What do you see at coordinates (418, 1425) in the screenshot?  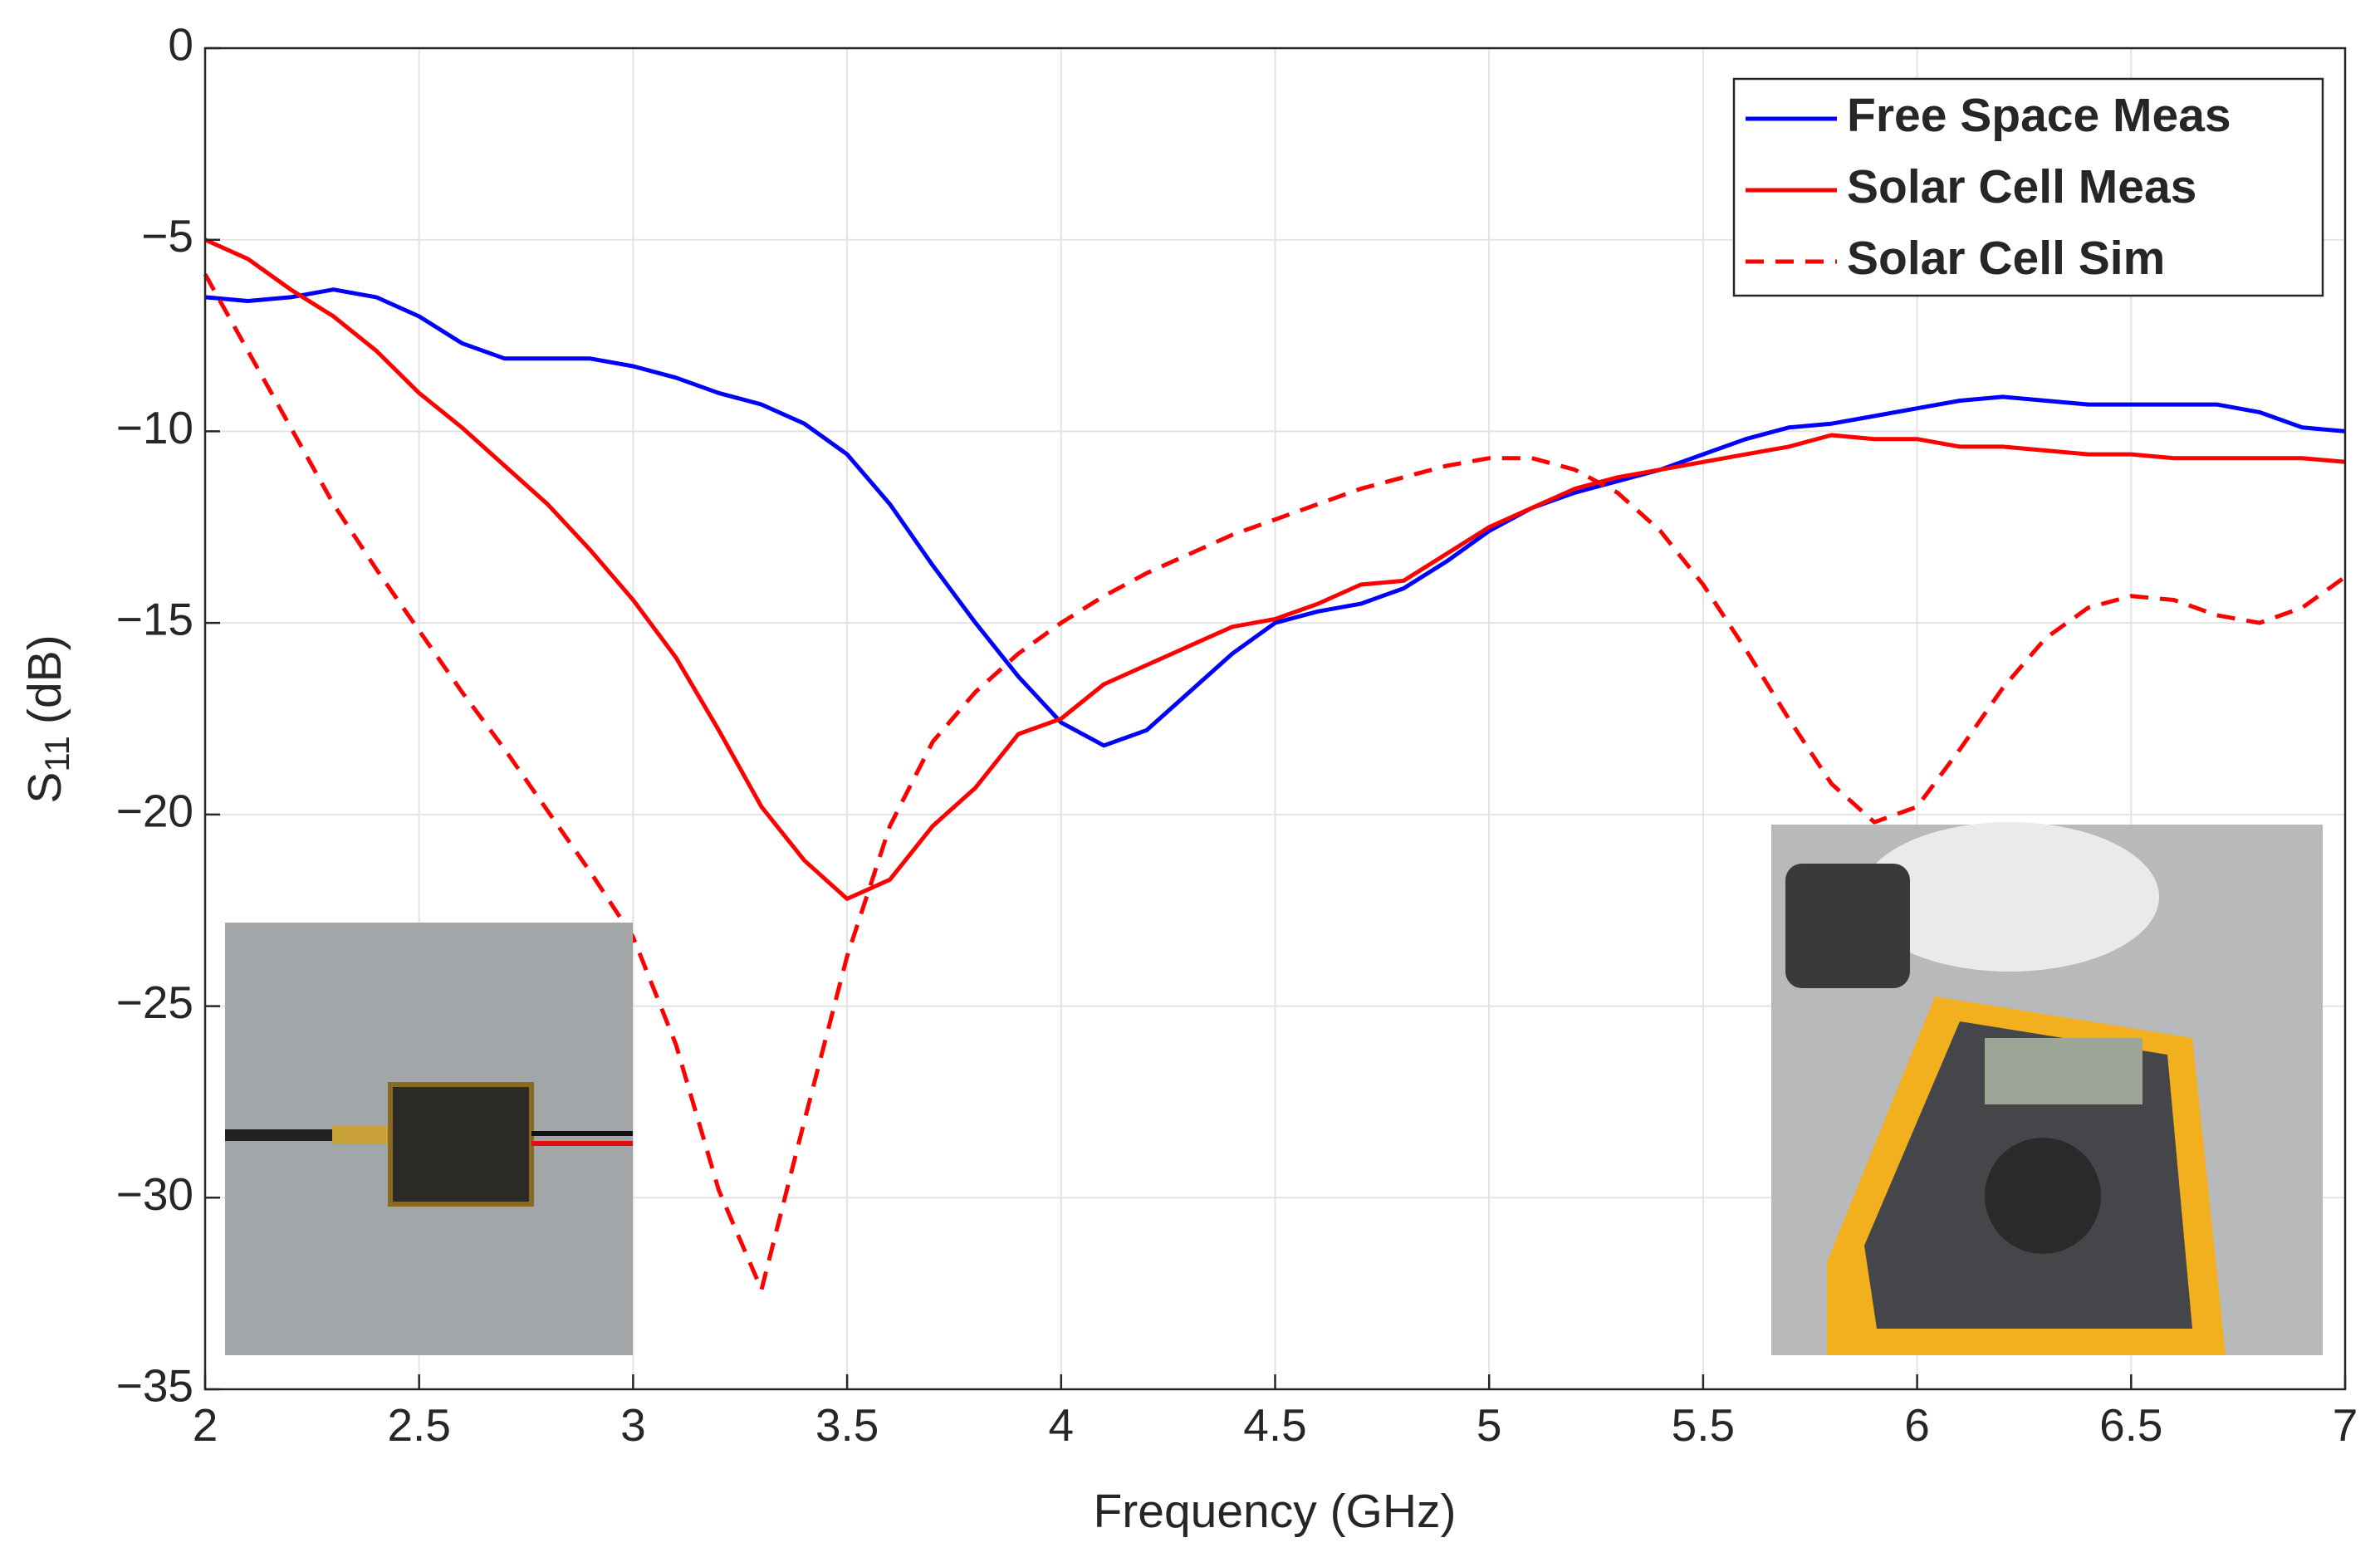 I see `x-tick-label: 2.5` at bounding box center [418, 1425].